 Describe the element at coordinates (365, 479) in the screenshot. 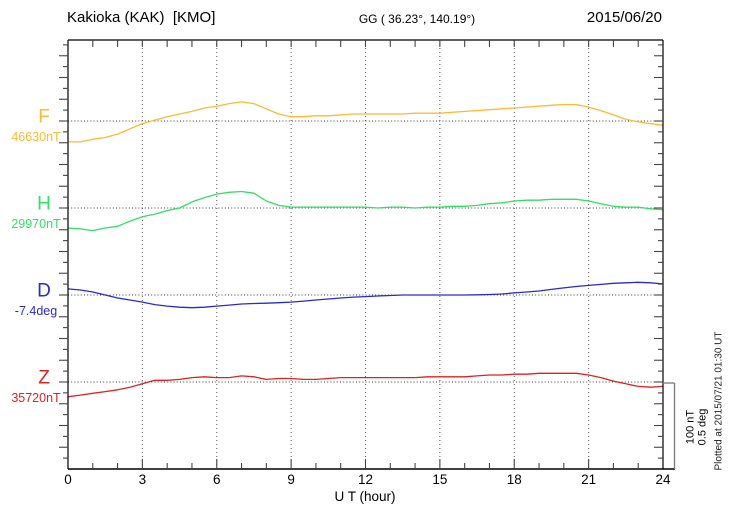

I see `x-tick-label-12: 12` at that location.